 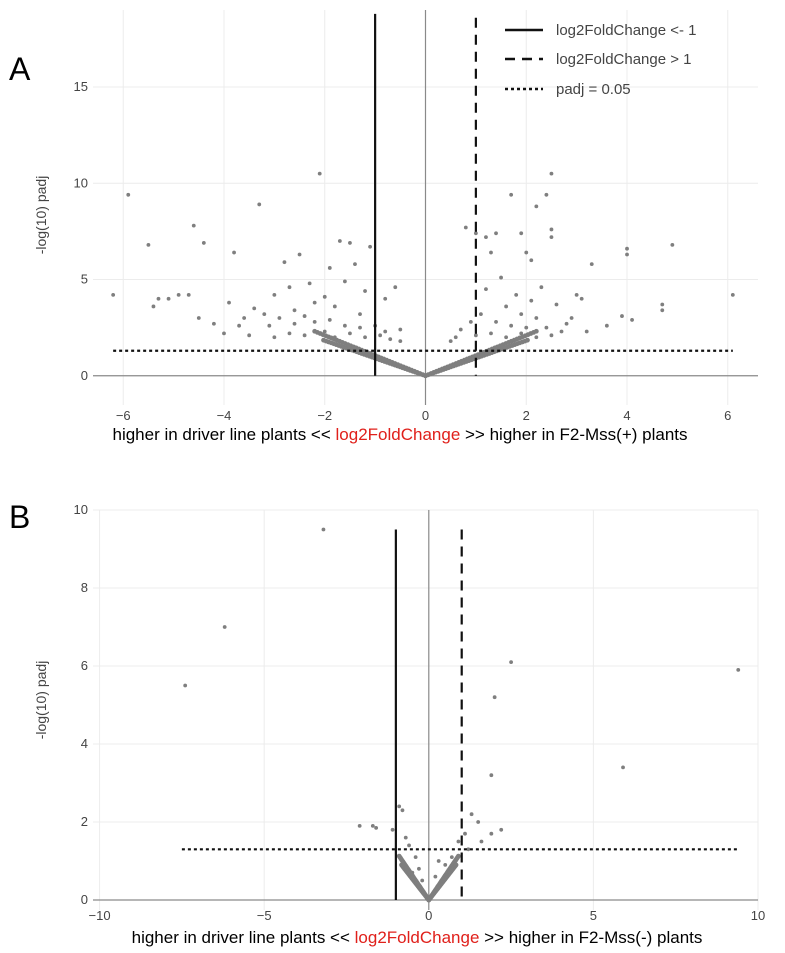 I want to click on panel-a-x-caption-left: higher in driver line plants <<, so click(x=223, y=434).